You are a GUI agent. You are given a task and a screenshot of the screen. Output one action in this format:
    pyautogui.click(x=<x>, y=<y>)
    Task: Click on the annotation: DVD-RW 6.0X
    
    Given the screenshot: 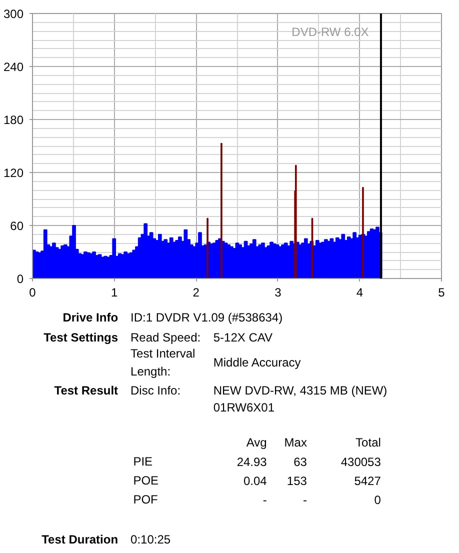 What is the action you would take?
    pyautogui.click(x=330, y=32)
    